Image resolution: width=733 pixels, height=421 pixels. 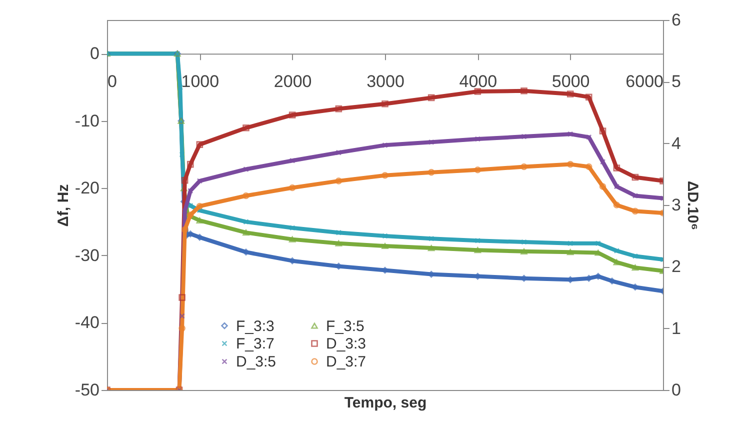 I want to click on y-tick-label: -40, so click(x=87, y=322).